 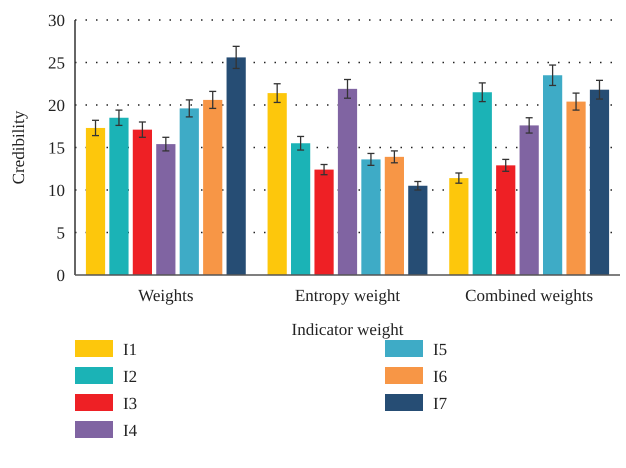 I want to click on legend-label: I7, so click(x=440, y=403).